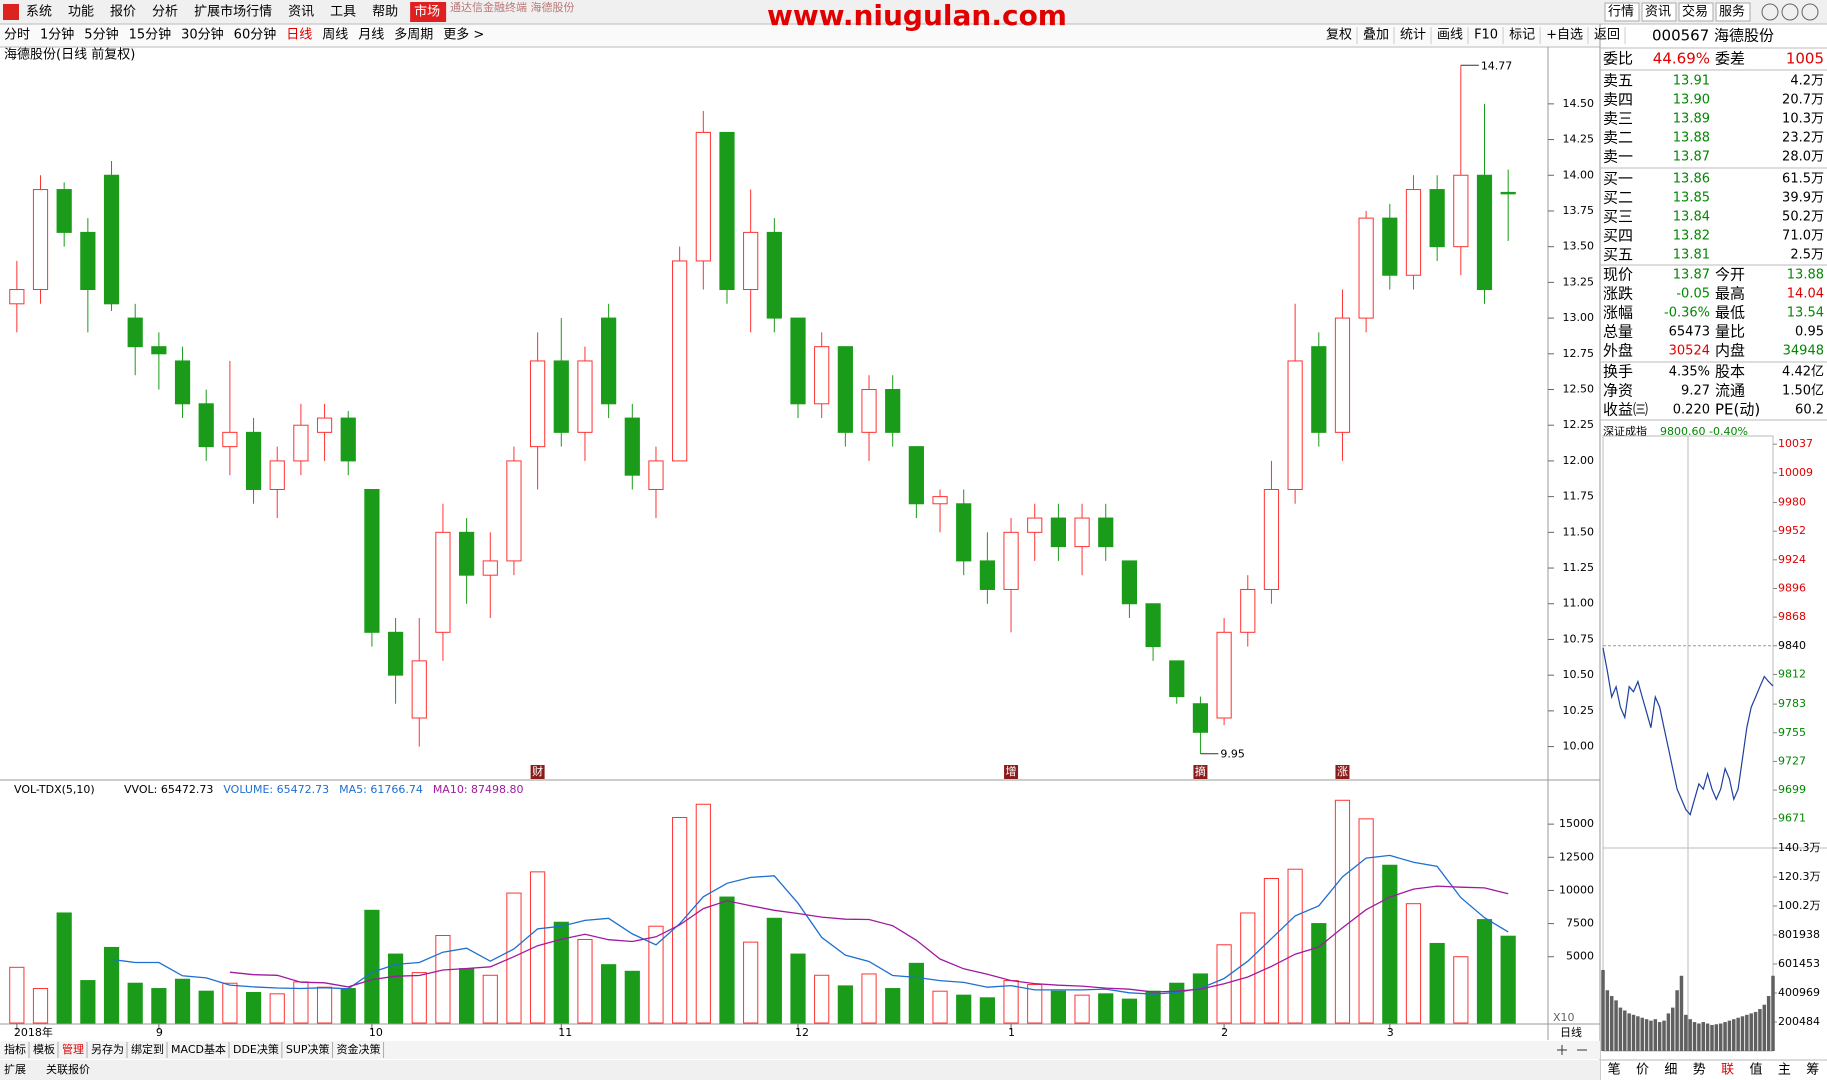  What do you see at coordinates (1579, 389) in the screenshot?
I see `y-tick-label: 12.50` at bounding box center [1579, 389].